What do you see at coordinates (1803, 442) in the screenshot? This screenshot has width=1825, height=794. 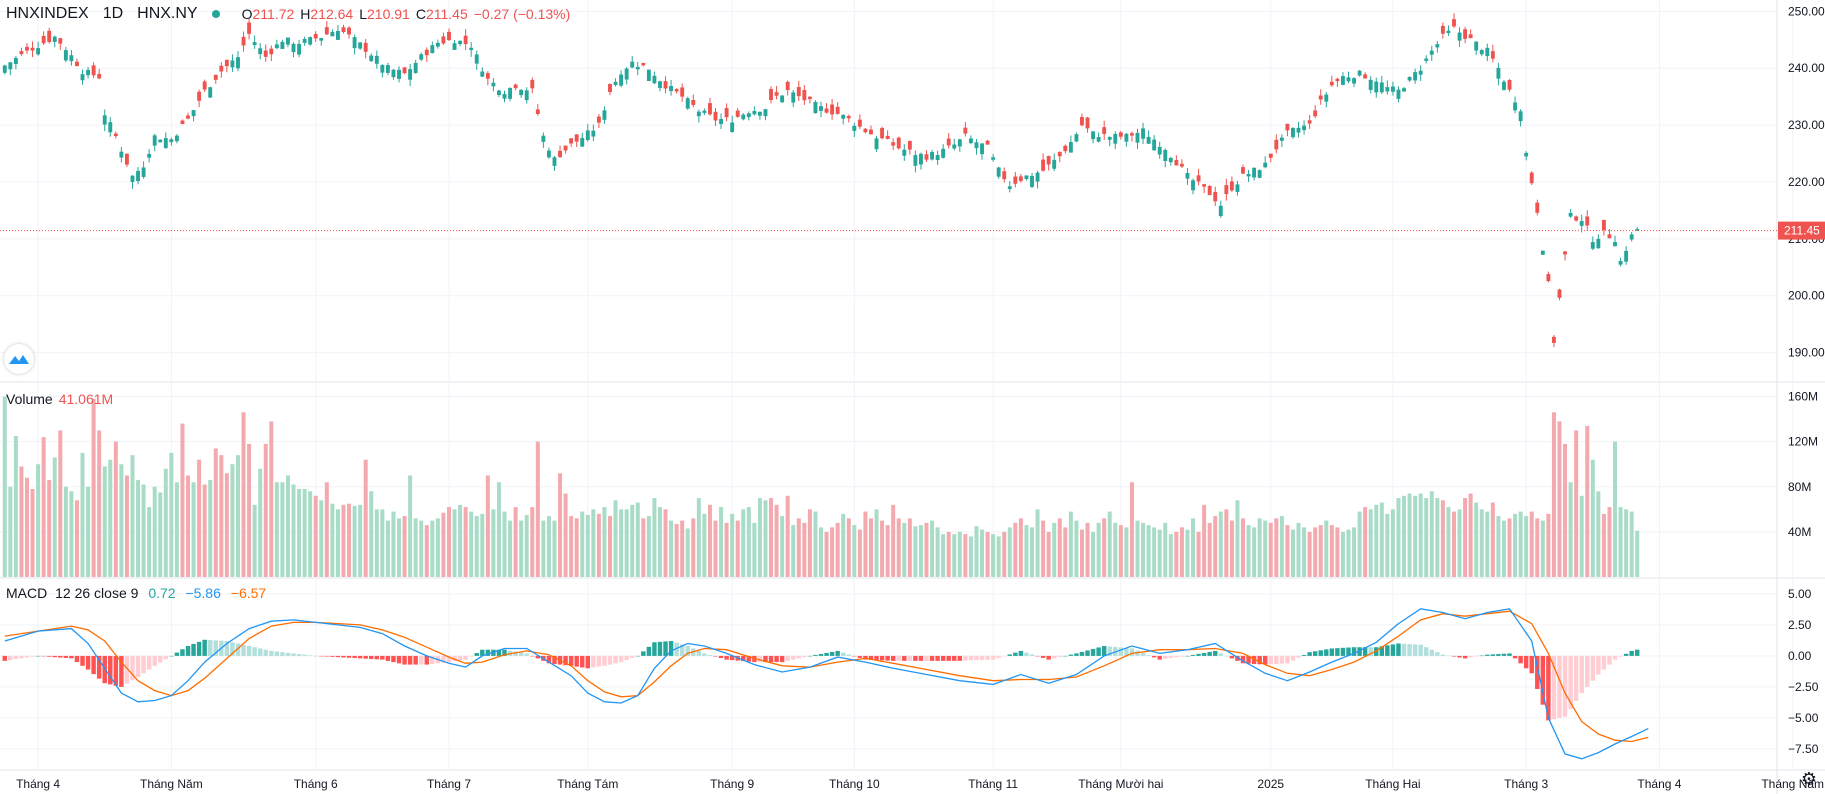 I see `volume-axis-tick-label: 120M` at bounding box center [1803, 442].